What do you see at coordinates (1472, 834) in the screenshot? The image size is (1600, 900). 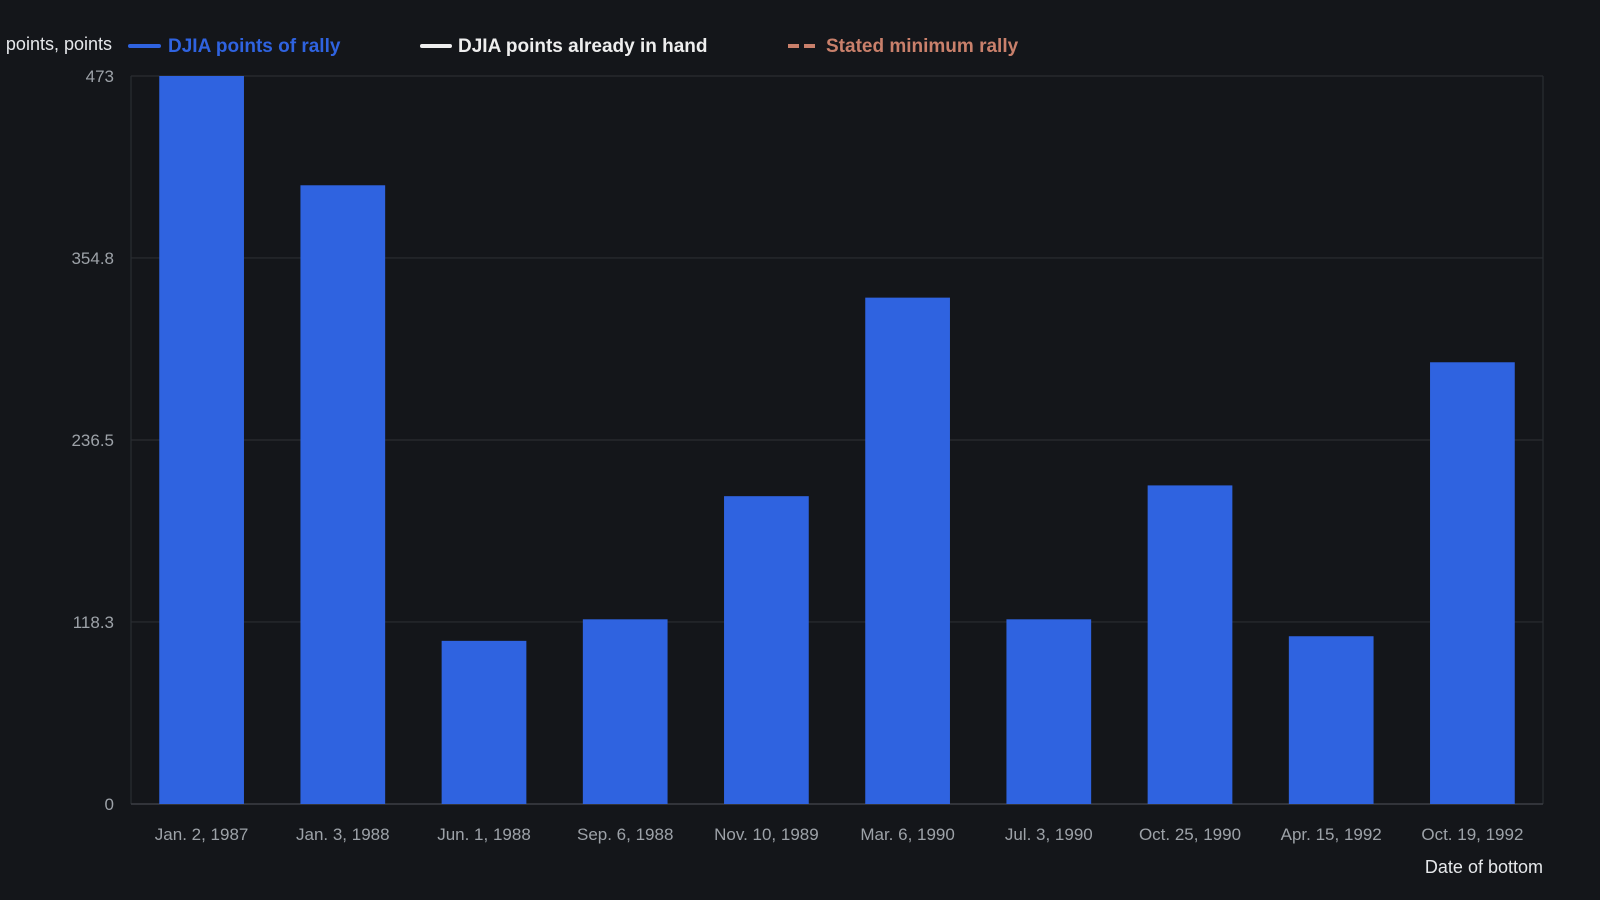 I see `x-tick-label: Oct. 19, 1992` at bounding box center [1472, 834].